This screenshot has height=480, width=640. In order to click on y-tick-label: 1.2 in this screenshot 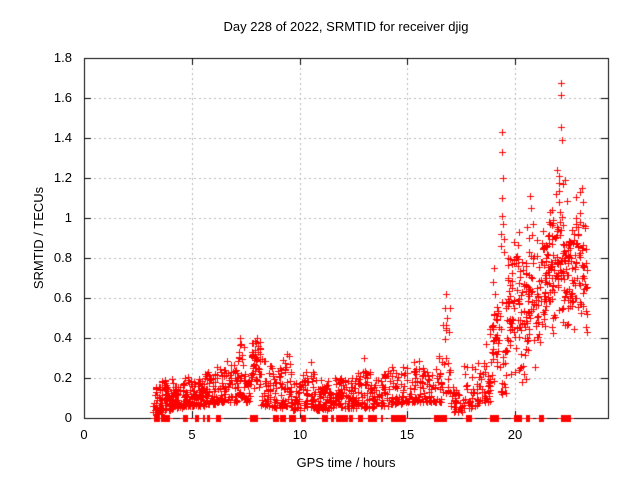, I will do `click(62, 177)`.